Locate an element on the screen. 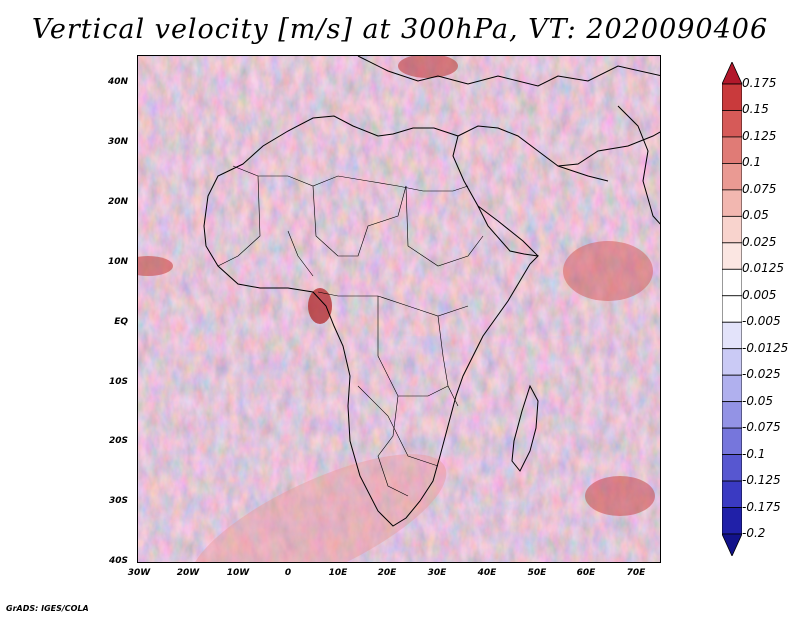 The width and height of the screenshot is (800, 618). lon-label-0: 0 is located at coordinates (288, 573).